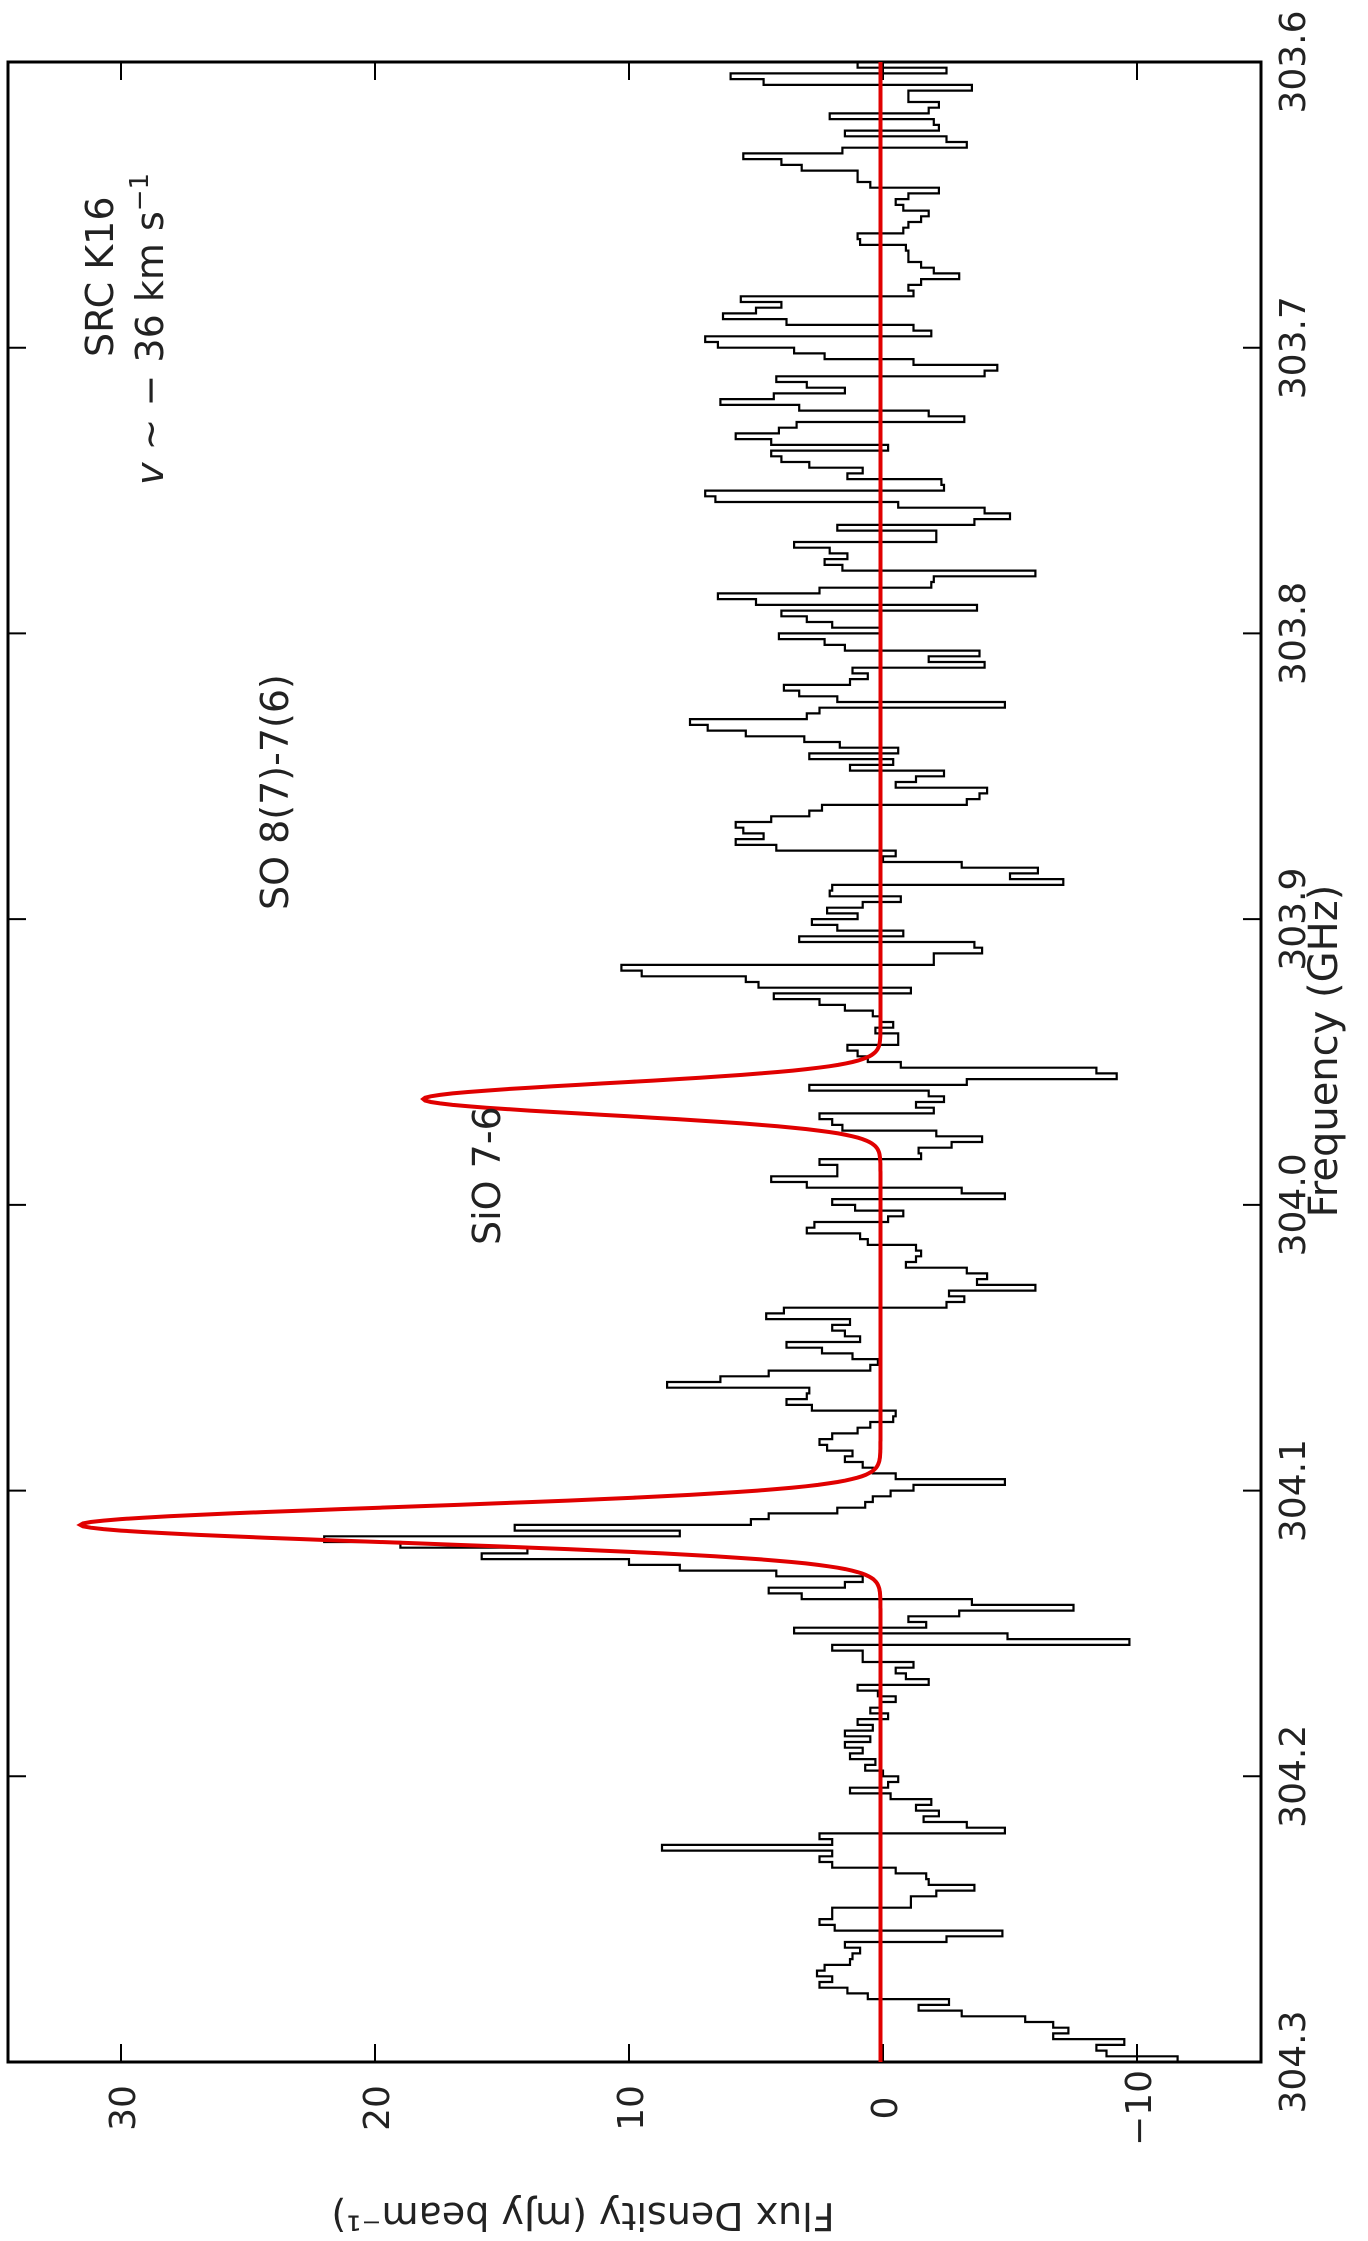  I want to click on y-axis-title: Flux Density (mJy beam⁻¹), so click(582, 2216).